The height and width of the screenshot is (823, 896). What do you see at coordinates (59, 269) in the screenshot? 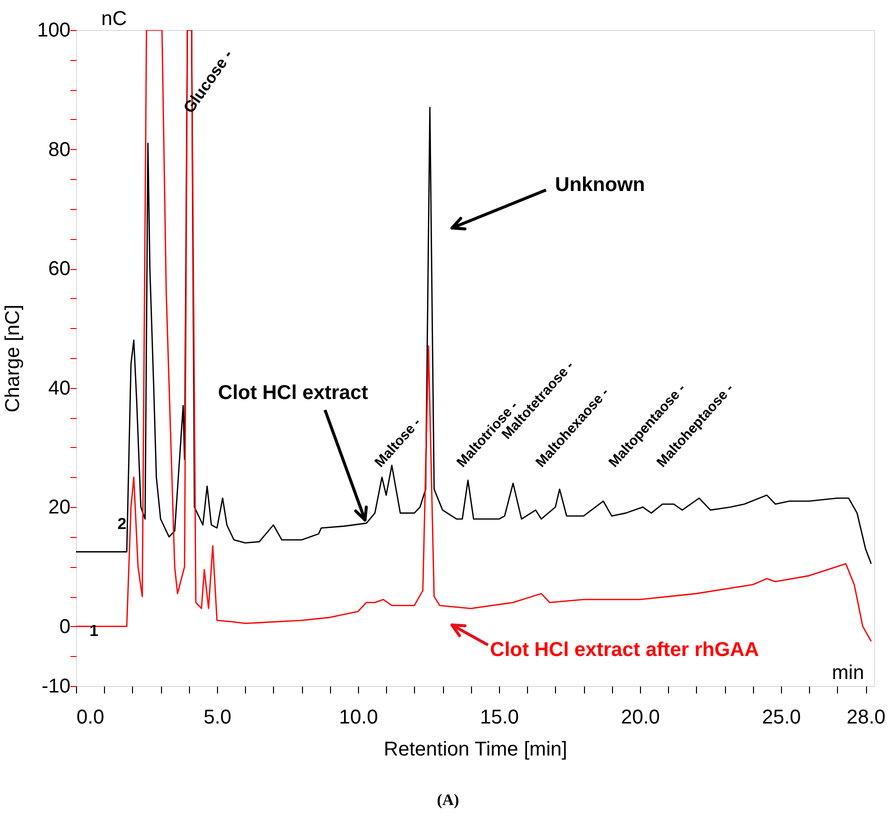
I see `y-tick-label: 60` at bounding box center [59, 269].